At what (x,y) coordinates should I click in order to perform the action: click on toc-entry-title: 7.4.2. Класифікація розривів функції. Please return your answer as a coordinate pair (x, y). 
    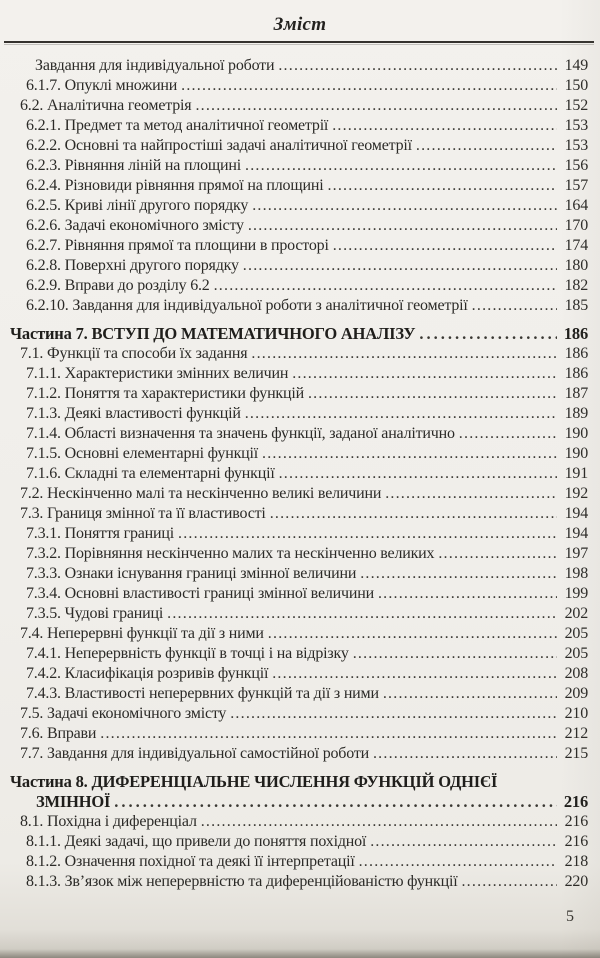
    Looking at the image, I should click on (147, 673).